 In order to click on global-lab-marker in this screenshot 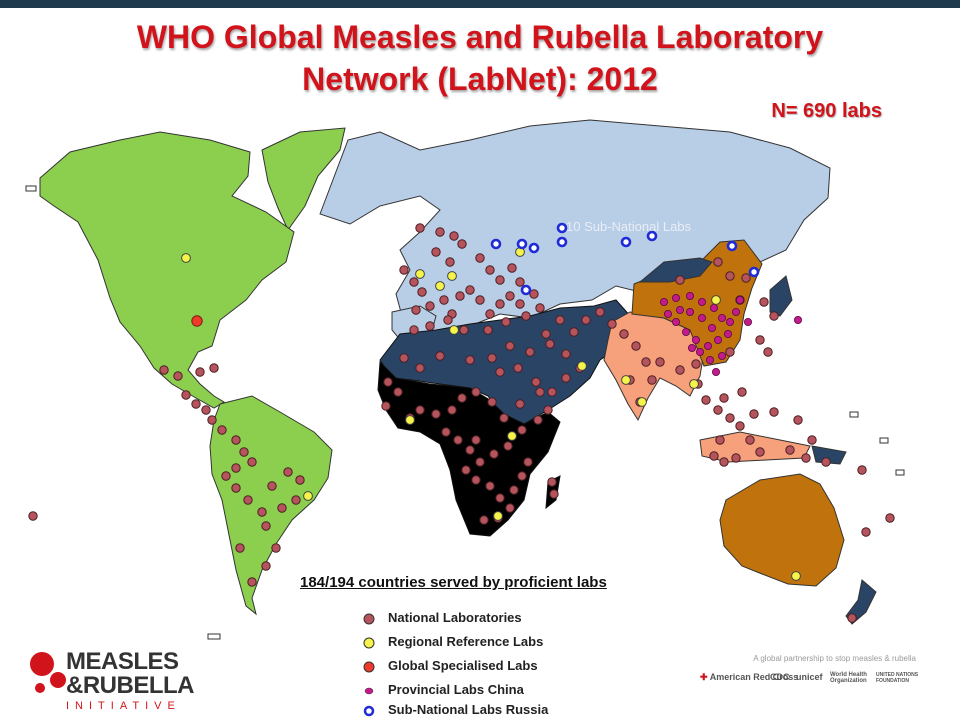, I will do `click(197, 321)`.